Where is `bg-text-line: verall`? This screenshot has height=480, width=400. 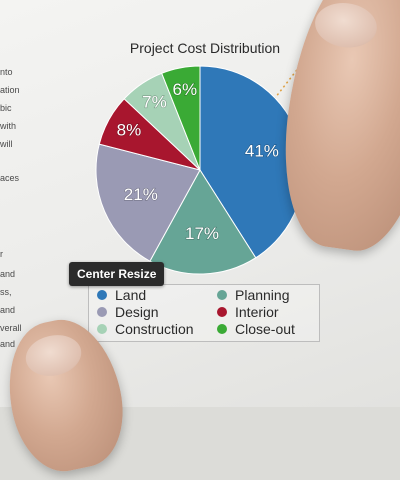
bg-text-line: verall is located at coordinates (11, 328).